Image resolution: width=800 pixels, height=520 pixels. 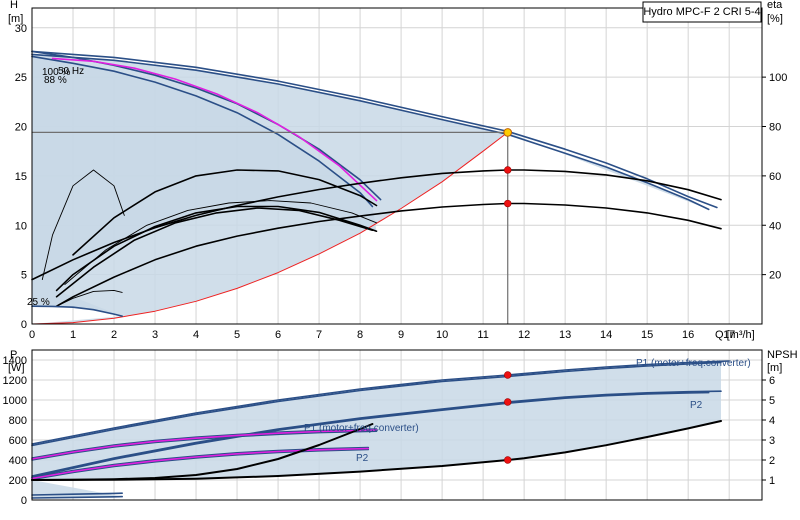 What do you see at coordinates (21, 29) in the screenshot?
I see `top-left-tick-30: 30` at bounding box center [21, 29].